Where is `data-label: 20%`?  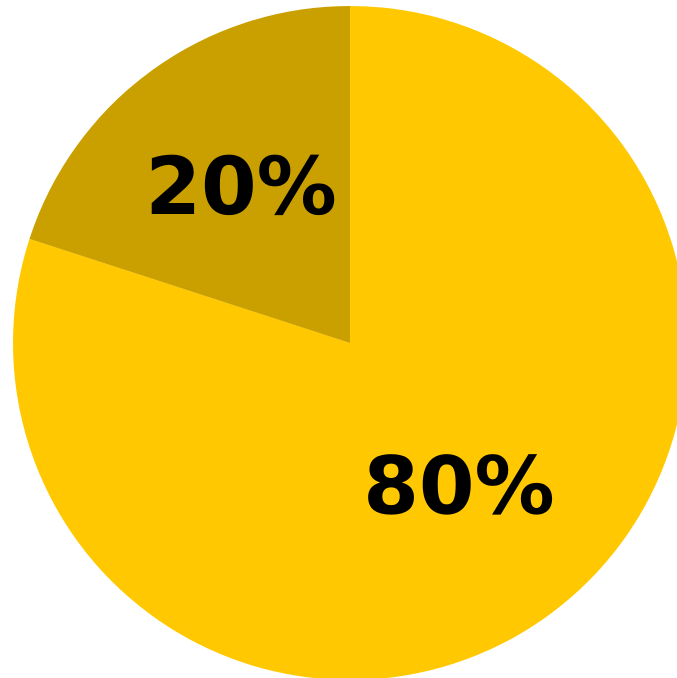
data-label: 20% is located at coordinates (241, 186).